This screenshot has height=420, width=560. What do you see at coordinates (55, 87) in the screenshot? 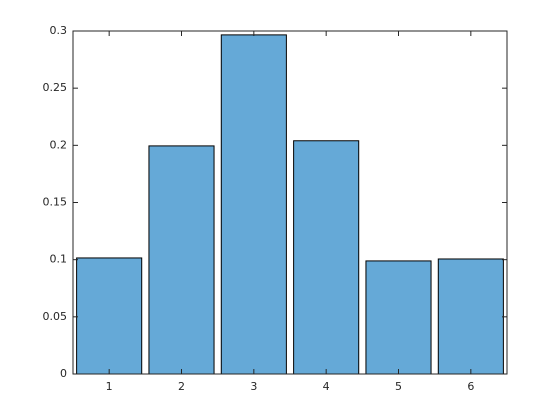
I see `y-tick-label: 0.25` at bounding box center [55, 87].